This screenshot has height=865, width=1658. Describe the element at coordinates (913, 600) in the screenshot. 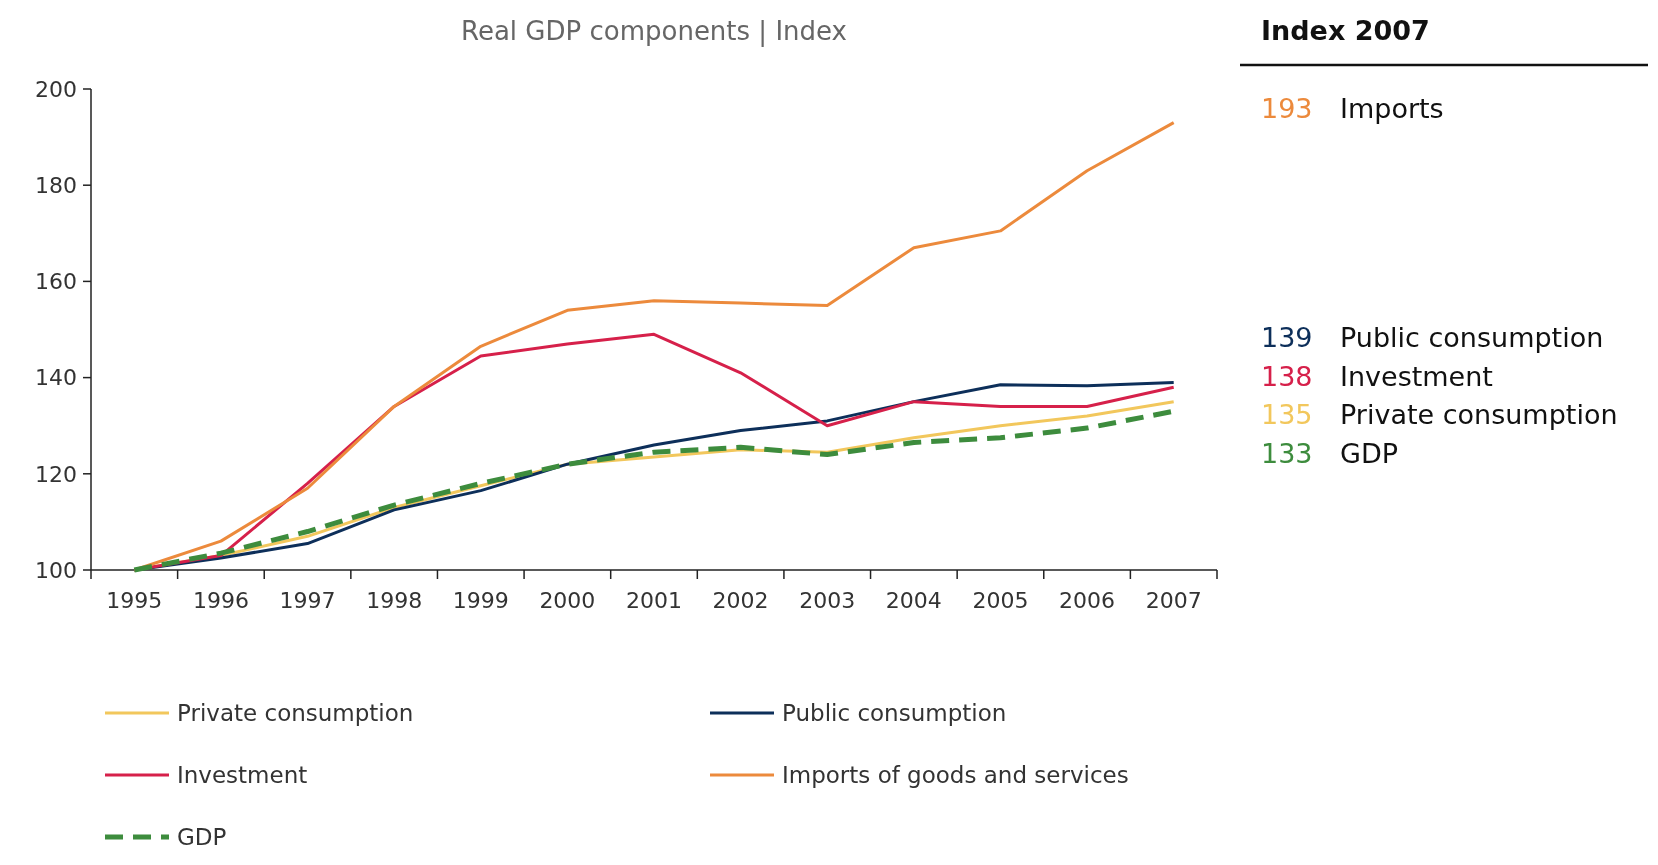

I see `x-tick-label: 2004` at that location.